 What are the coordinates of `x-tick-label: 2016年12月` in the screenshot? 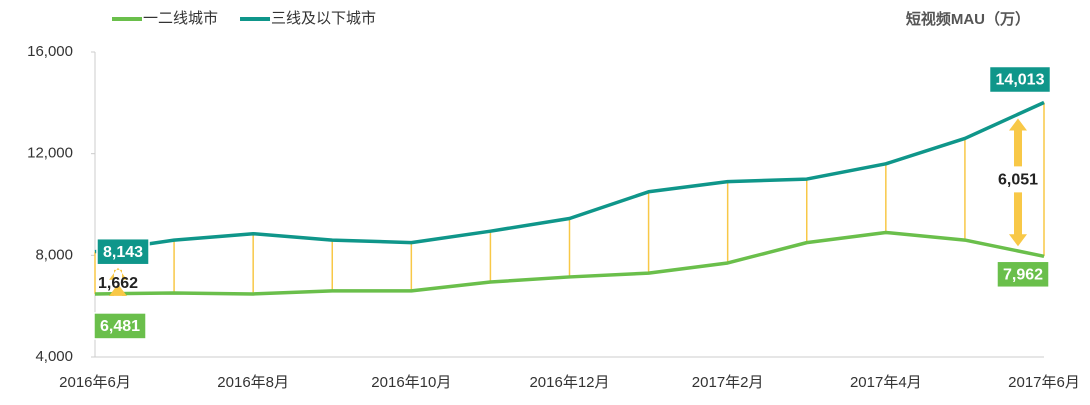 It's located at (569, 382).